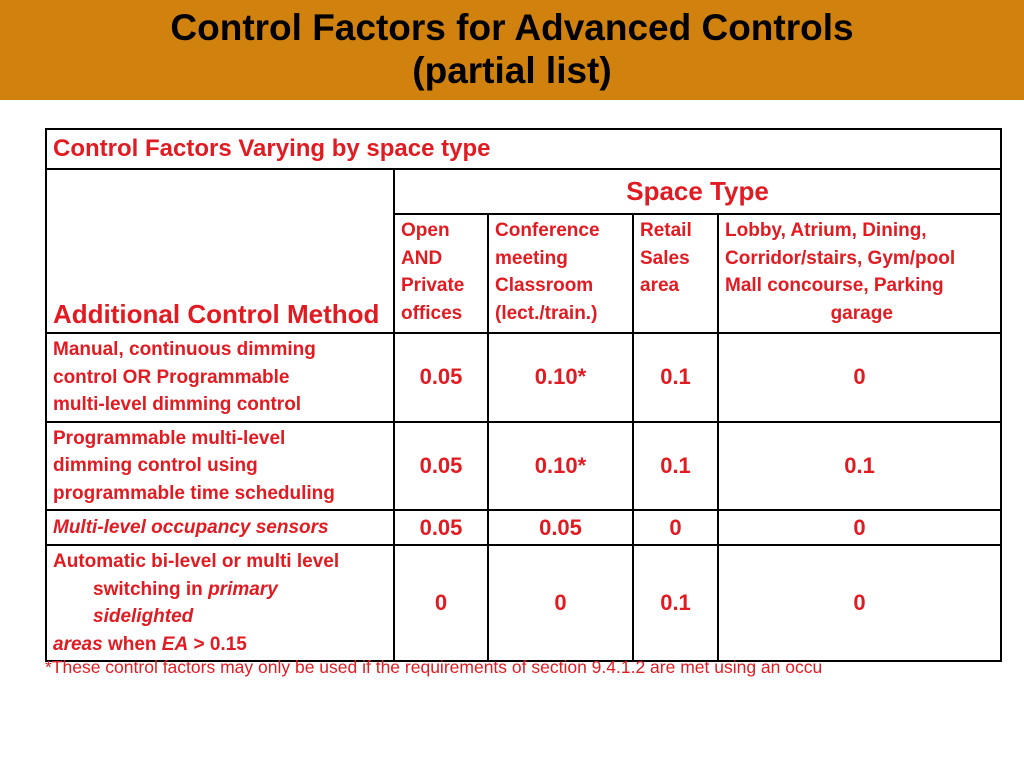 This screenshot has height=768, width=1024. I want to click on table-caption: Control Factors Varying by space type, so click(523, 149).